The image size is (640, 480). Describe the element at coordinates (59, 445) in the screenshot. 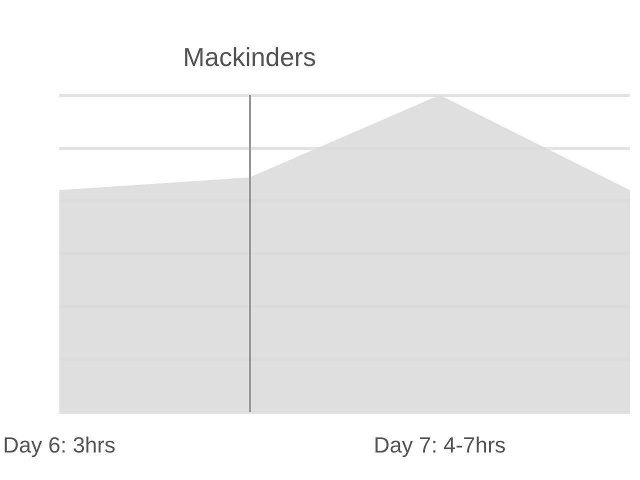

I see `x-tick-label: Day 6: 3hrs` at that location.